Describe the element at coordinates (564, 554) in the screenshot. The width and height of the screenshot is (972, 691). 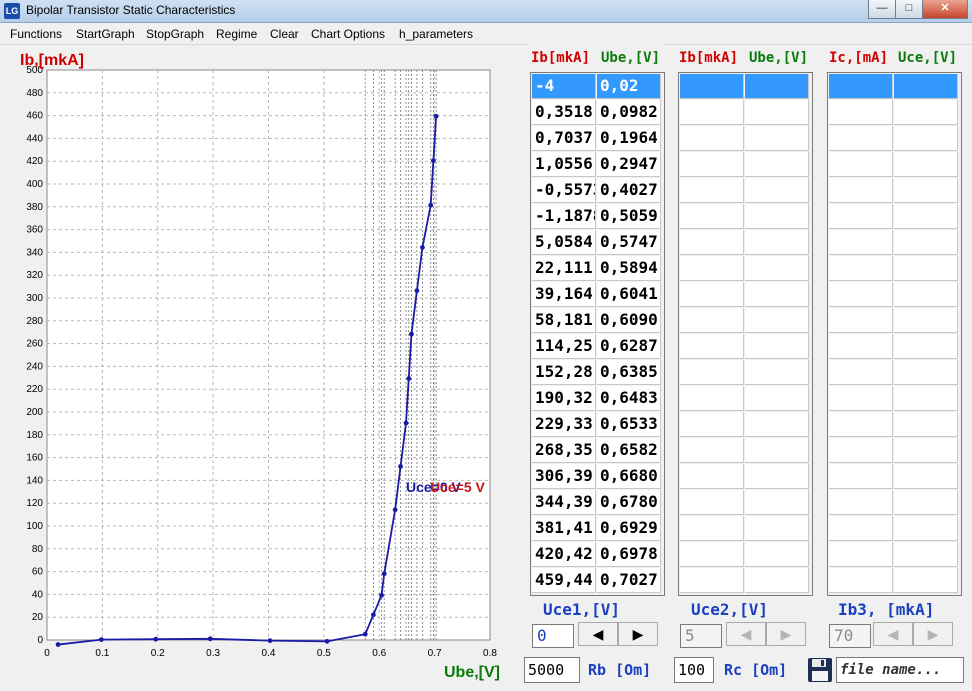
I see `table1-cell: 420,42` at that location.